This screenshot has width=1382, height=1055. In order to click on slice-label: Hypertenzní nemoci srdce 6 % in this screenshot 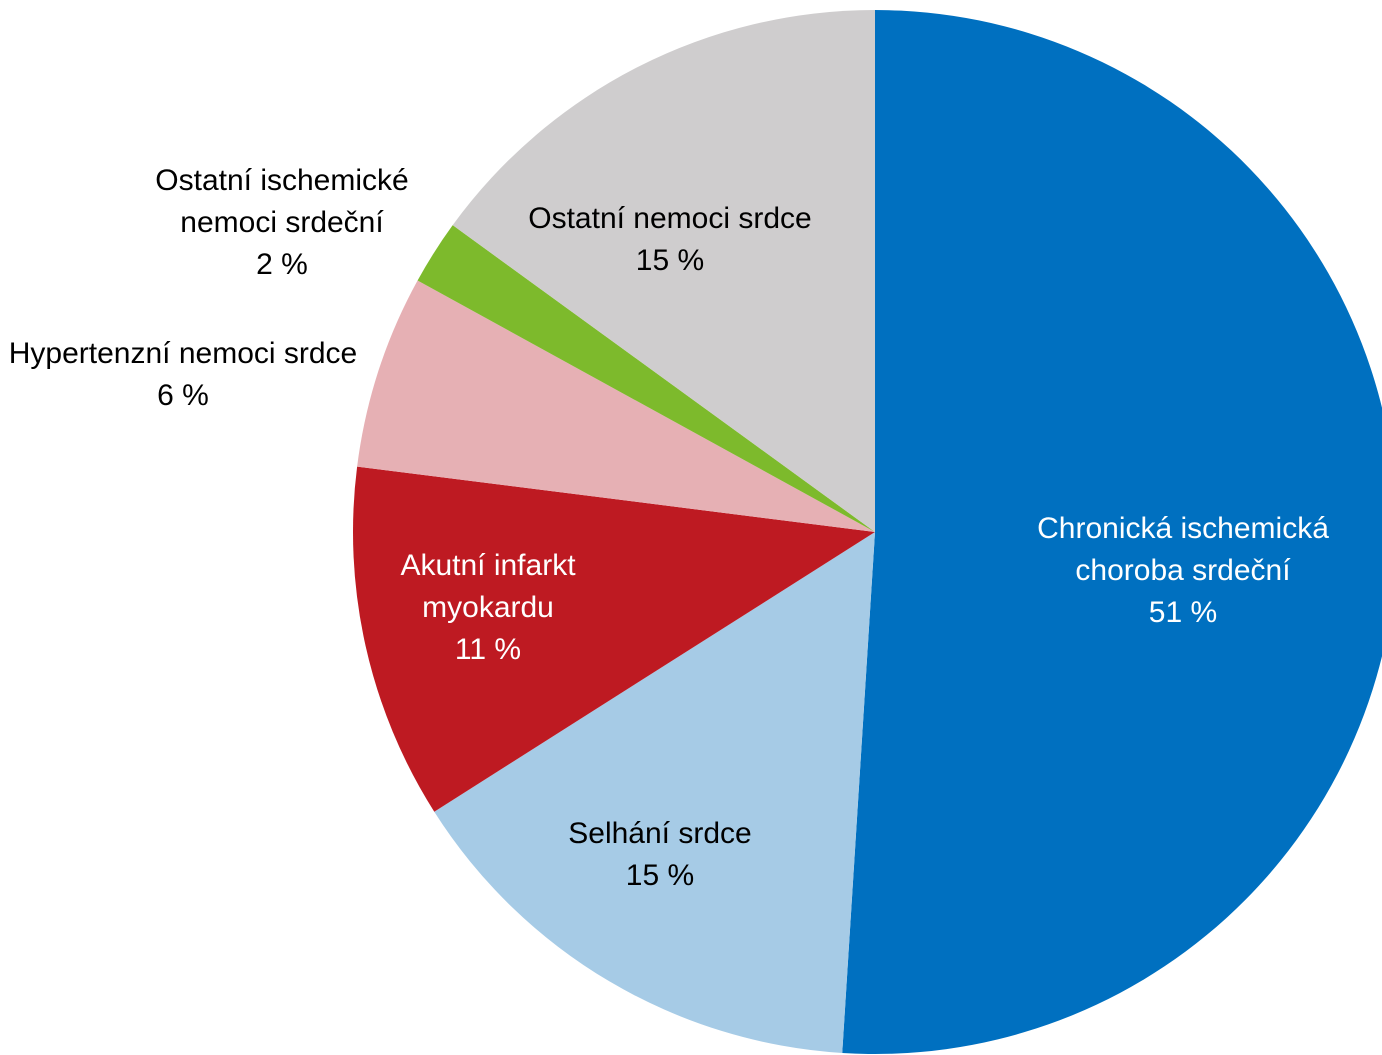, I will do `click(183, 375)`.